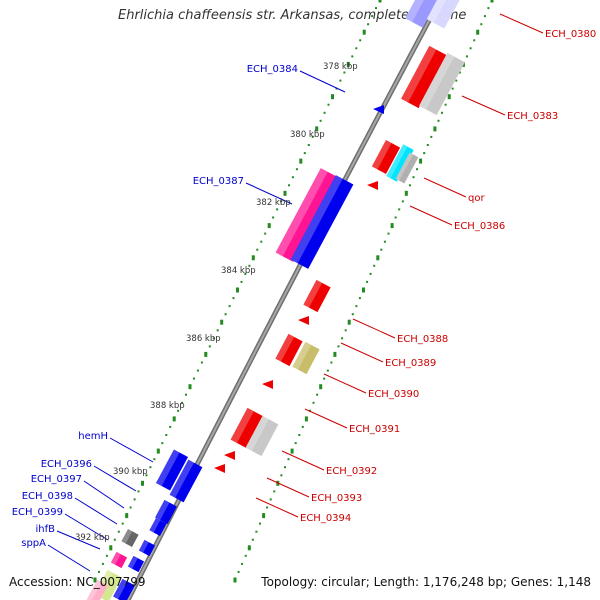 Image resolution: width=600 pixels, height=600 pixels. I want to click on kbp-label-392: 392 kbp, so click(92, 538).